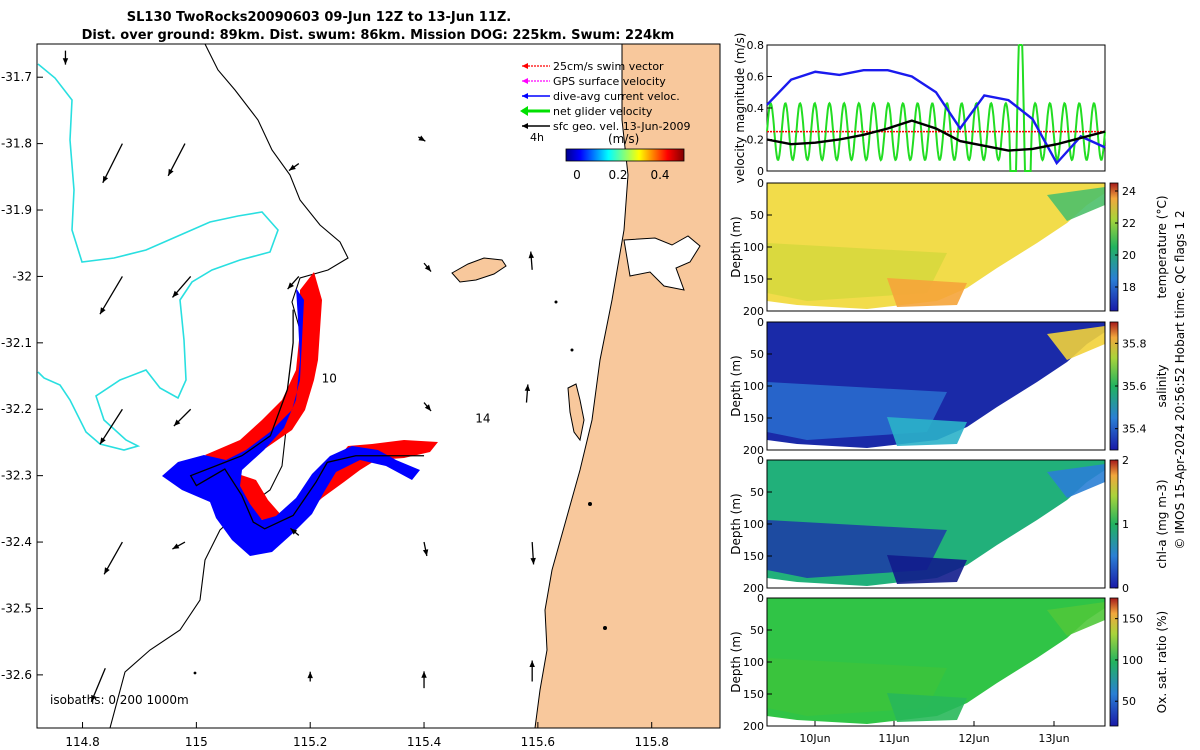 The height and width of the screenshot is (750, 1200). I want to click on colorbar-tick-label: 35.6, so click(1134, 386).